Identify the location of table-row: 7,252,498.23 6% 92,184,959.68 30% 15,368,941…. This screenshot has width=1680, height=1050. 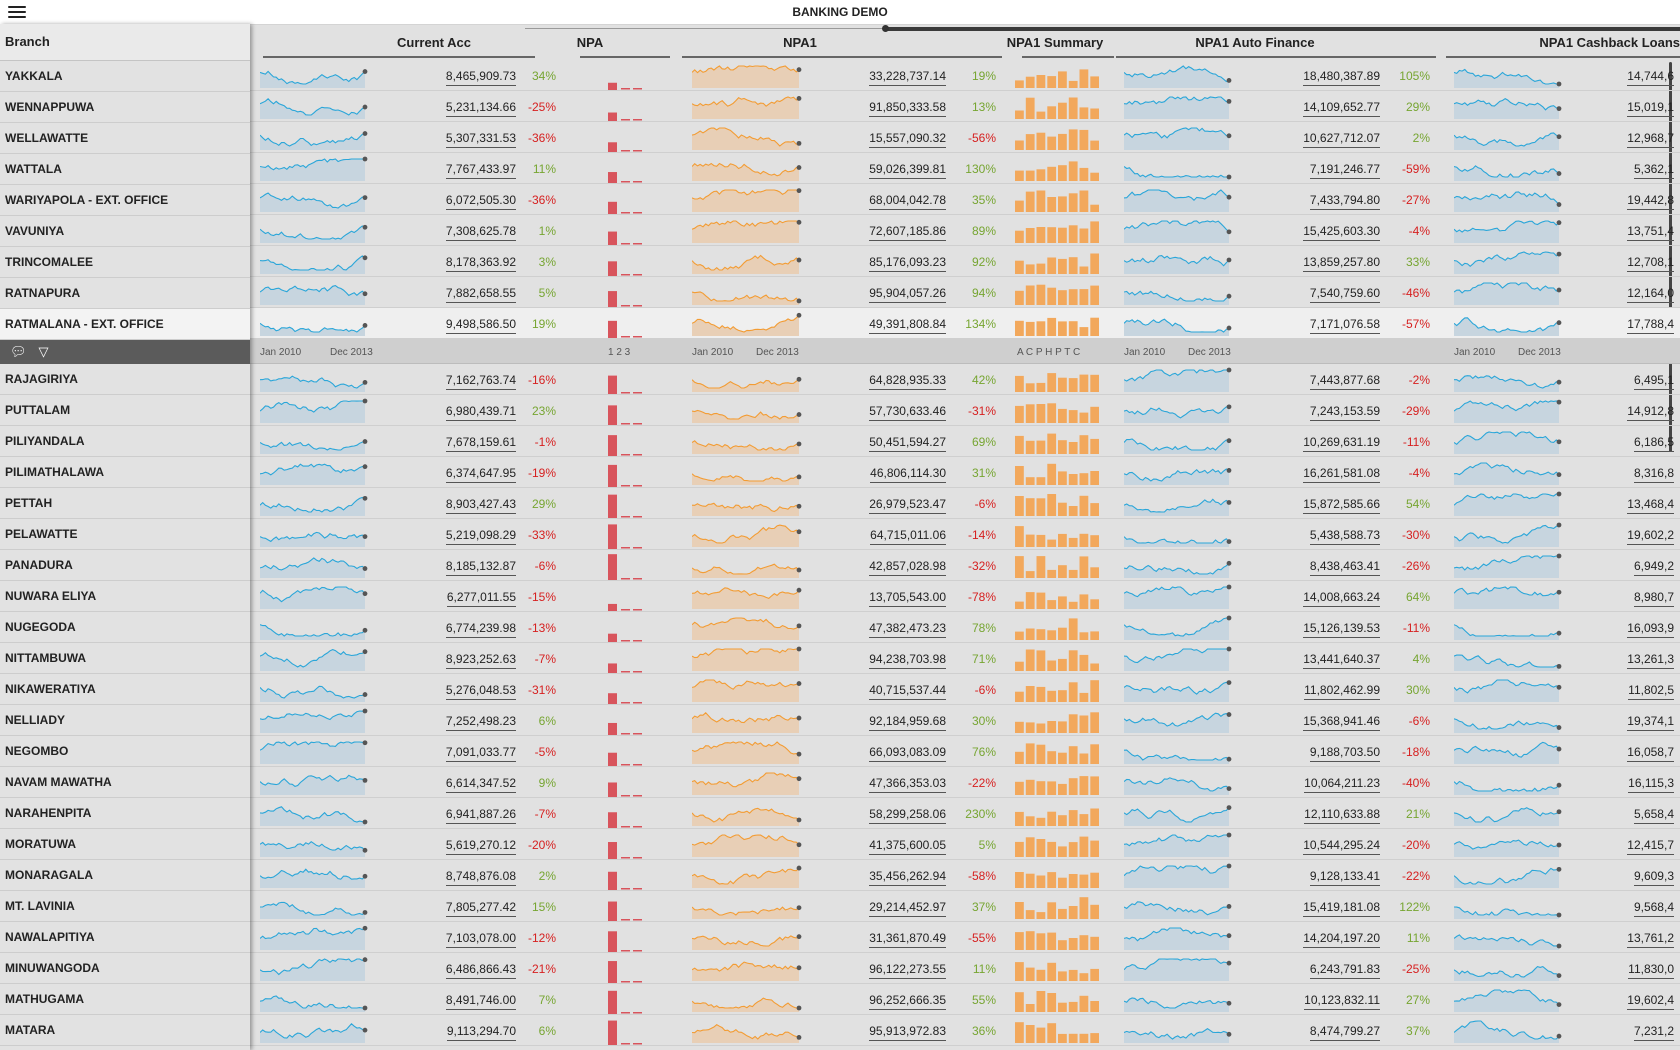
(965, 720).